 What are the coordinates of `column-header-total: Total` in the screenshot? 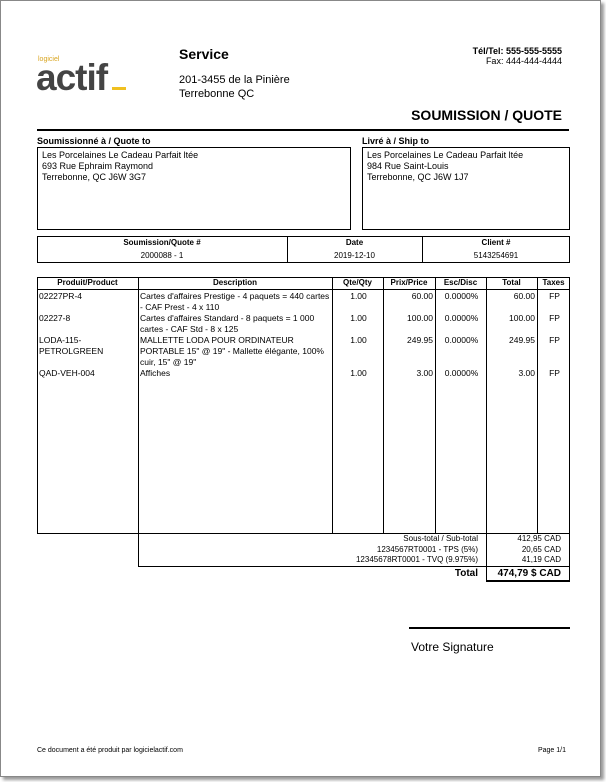 It's located at (511, 282).